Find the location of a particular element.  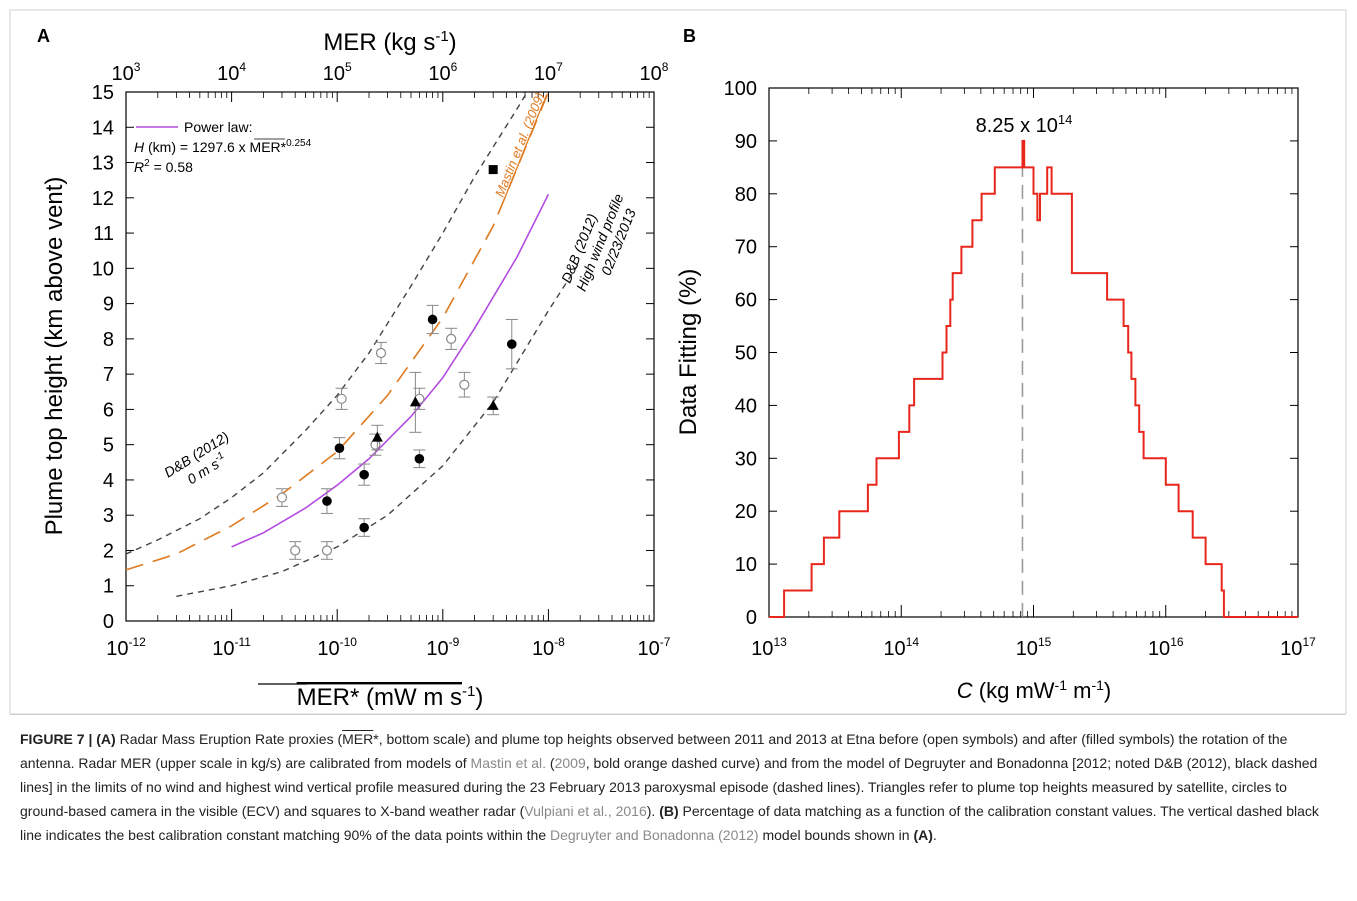

x-tick-label-a-4-base: 10 is located at coordinates (543, 649).